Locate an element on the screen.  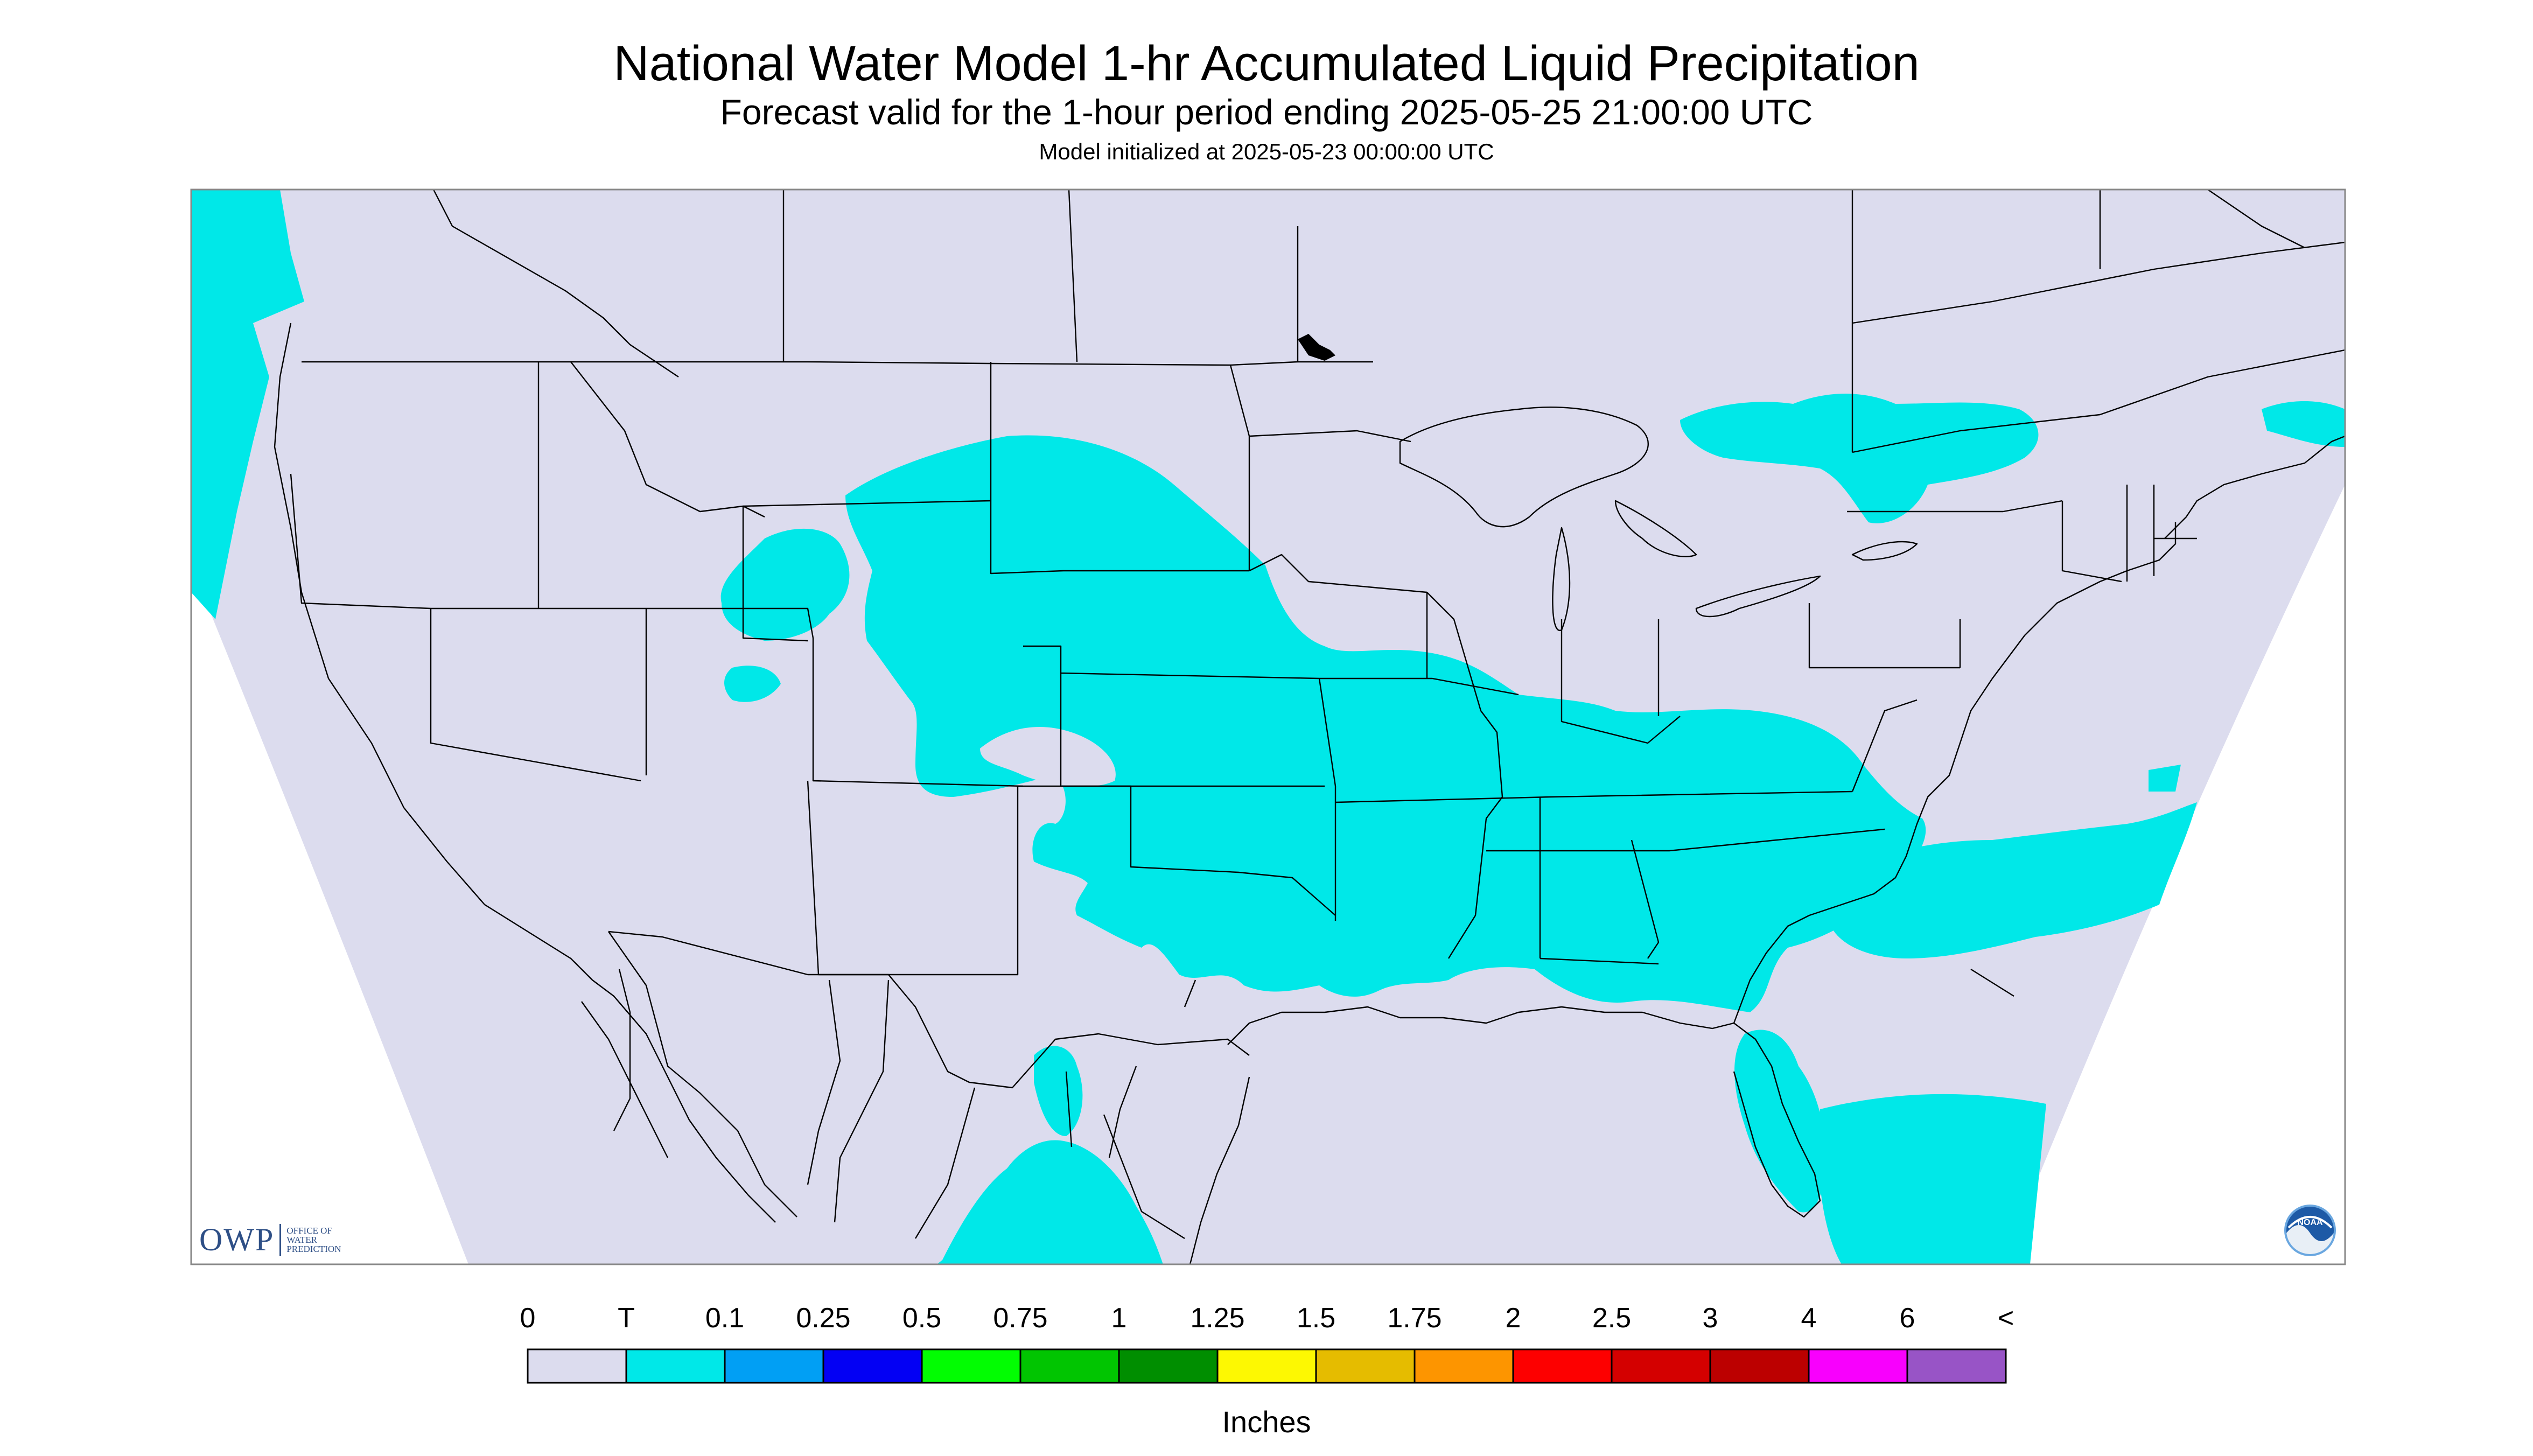
legend-label: T is located at coordinates (627, 1318).